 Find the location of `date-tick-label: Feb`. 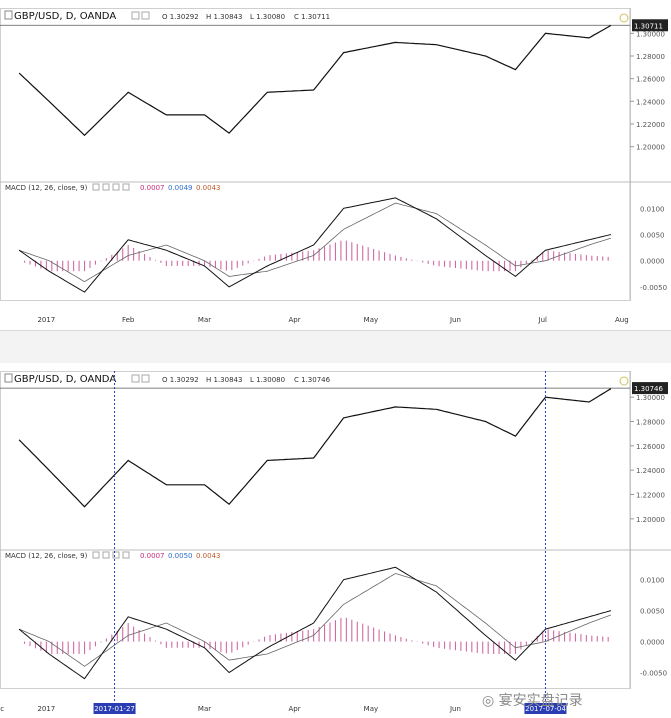

date-tick-label: Feb is located at coordinates (128, 320).